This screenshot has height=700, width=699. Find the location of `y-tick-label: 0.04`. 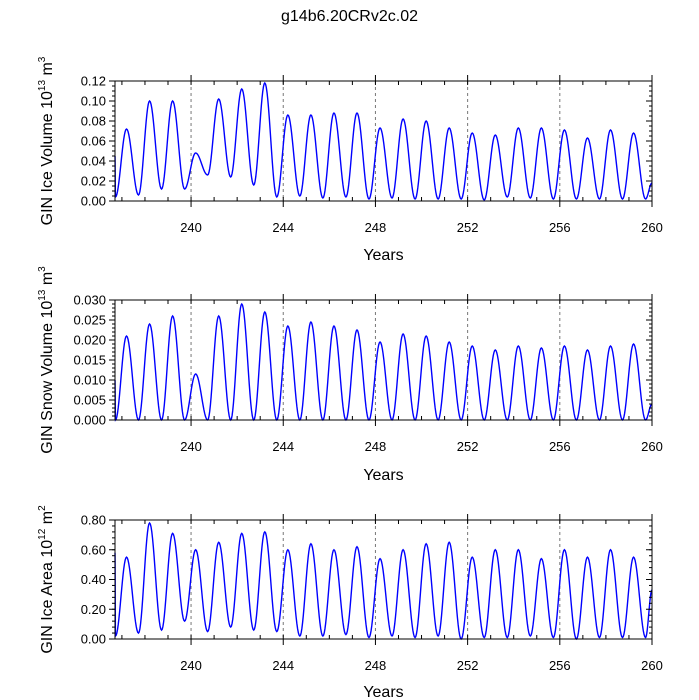

y-tick-label: 0.04 is located at coordinates (93, 161).